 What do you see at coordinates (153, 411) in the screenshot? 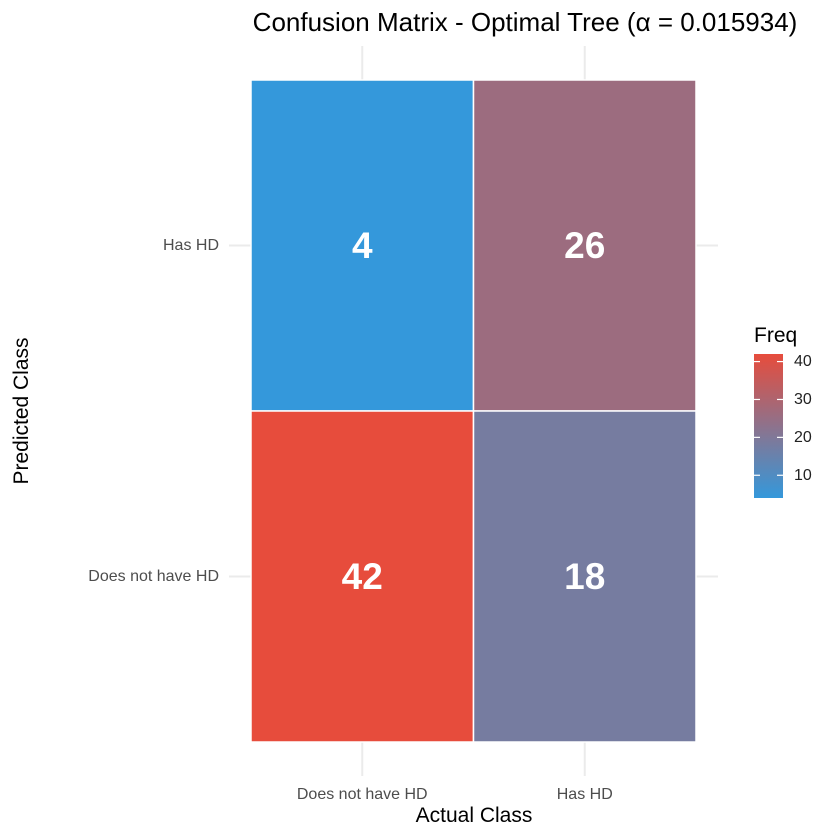
I see `y-tick-labels: Does not have HD Has HD` at bounding box center [153, 411].